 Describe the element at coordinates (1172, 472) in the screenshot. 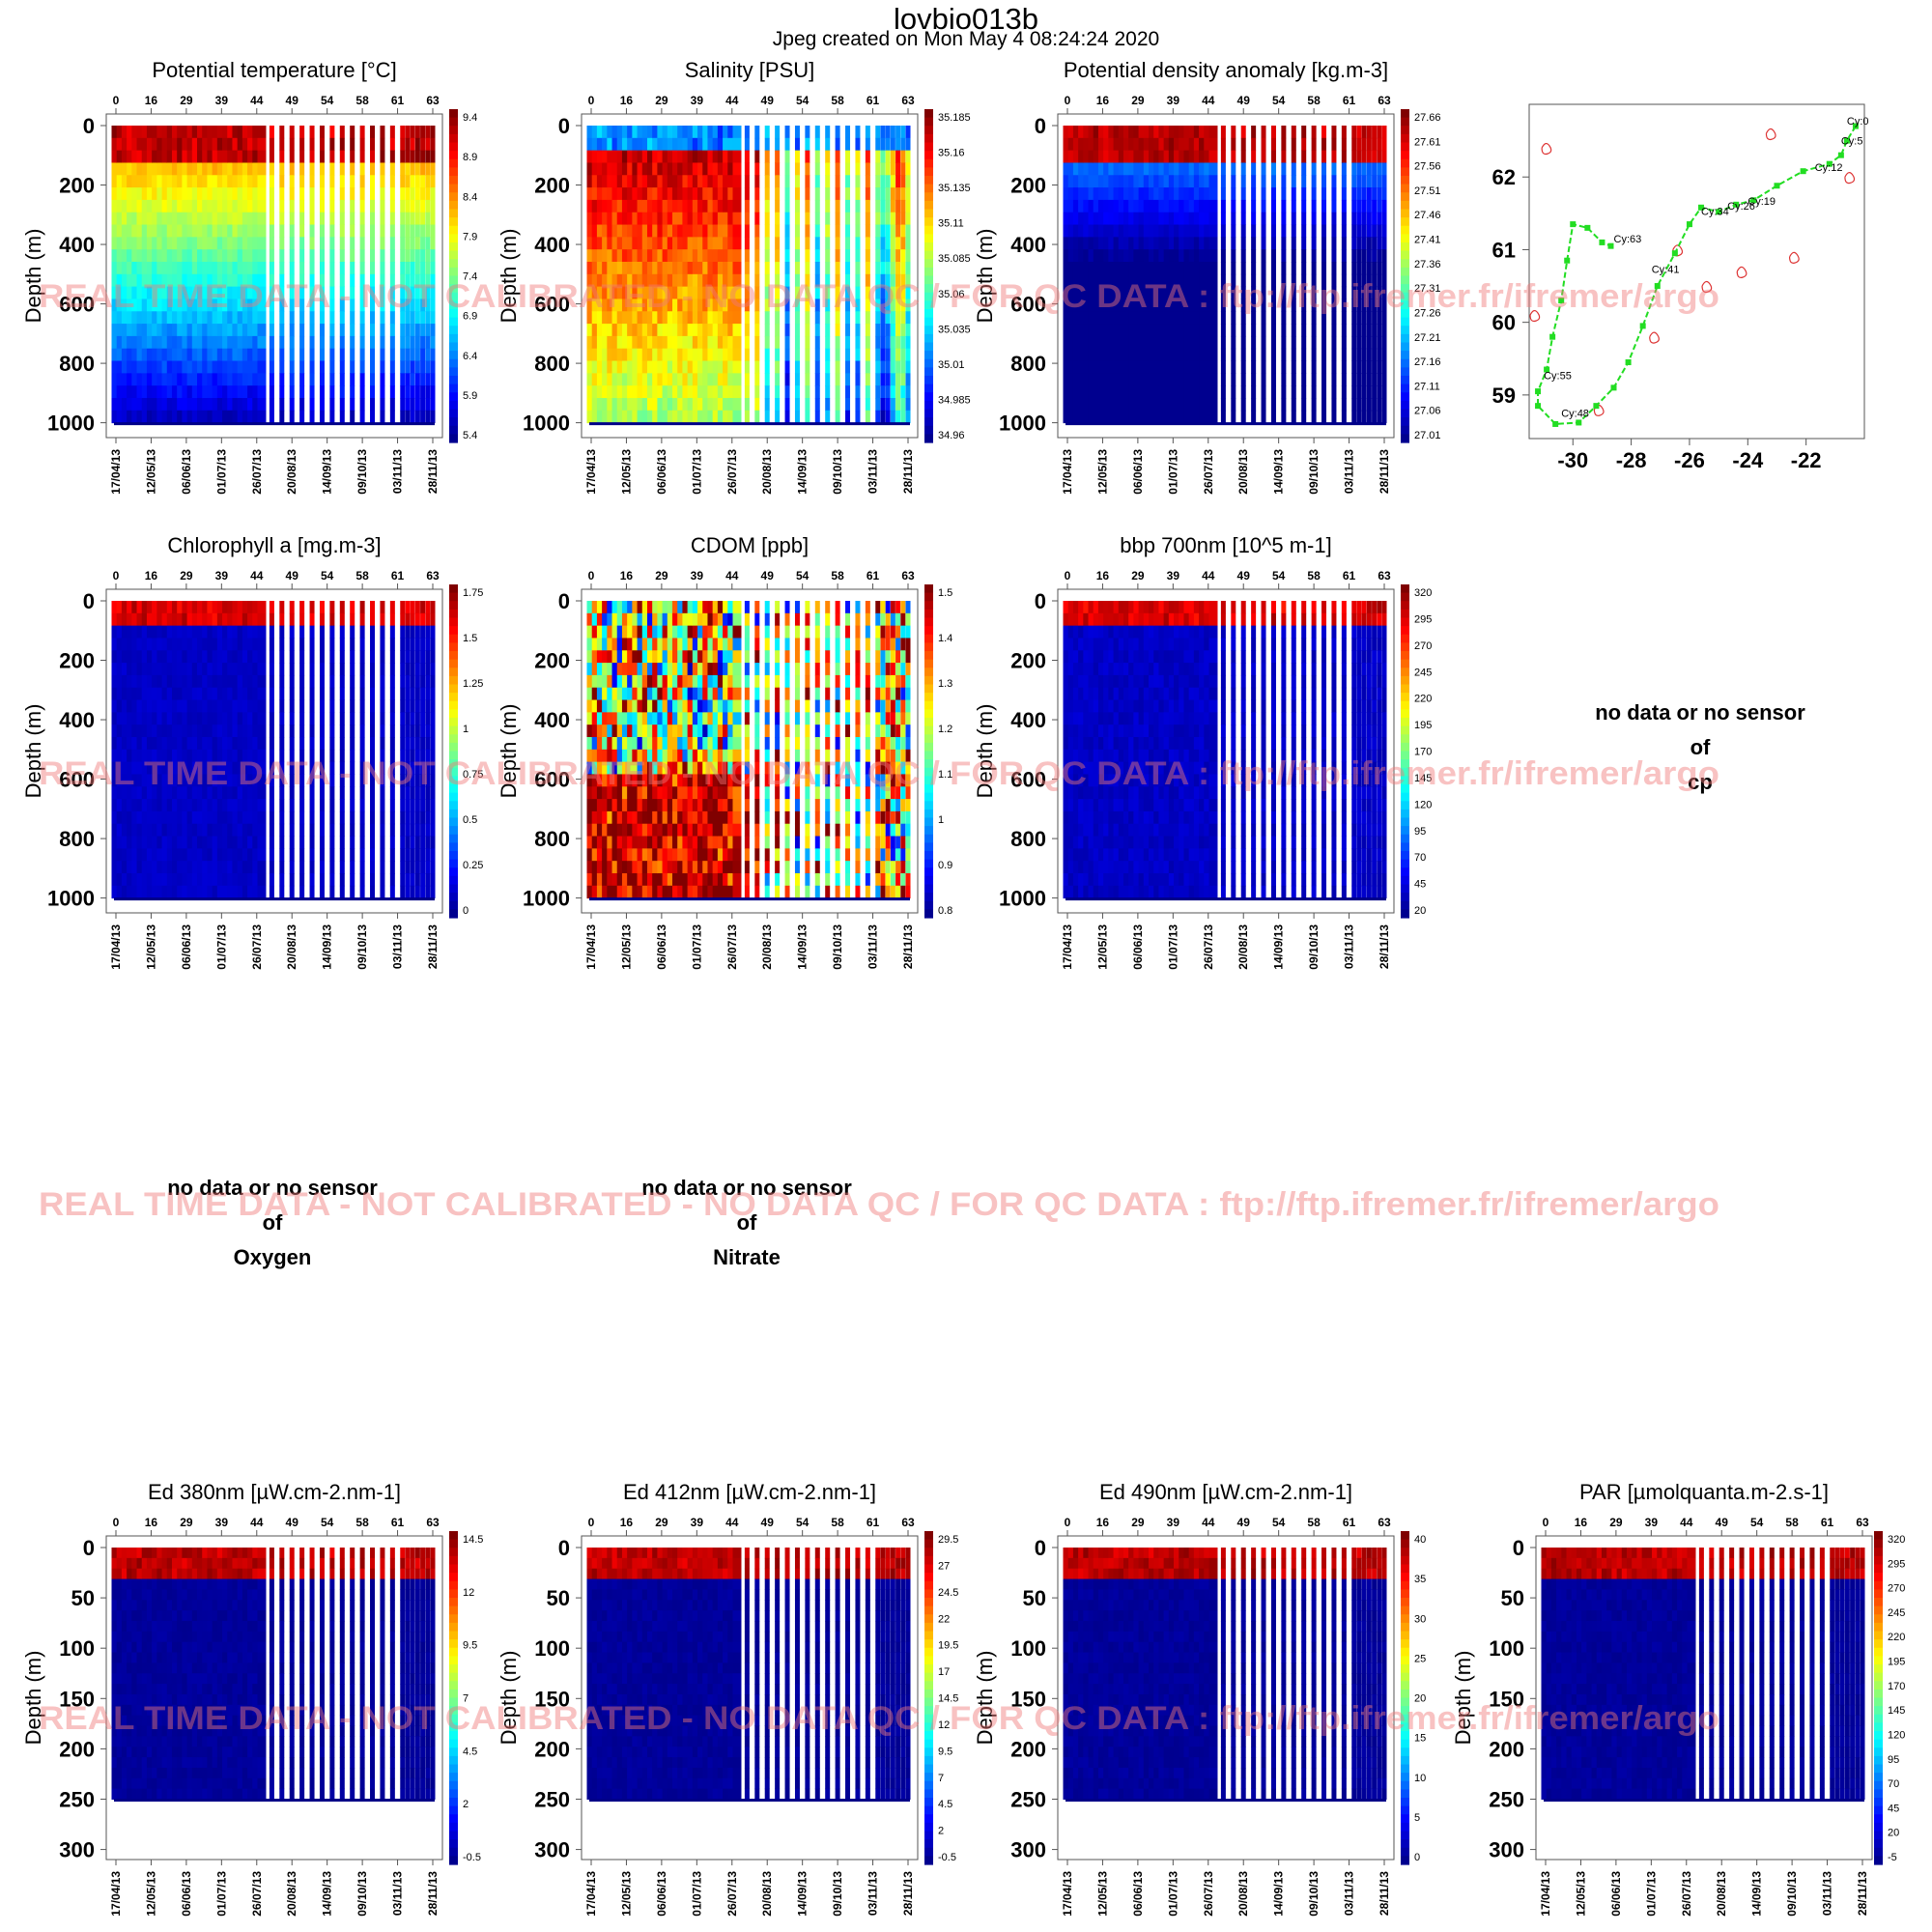

I see `date-tick-label: 01/07/13` at that location.